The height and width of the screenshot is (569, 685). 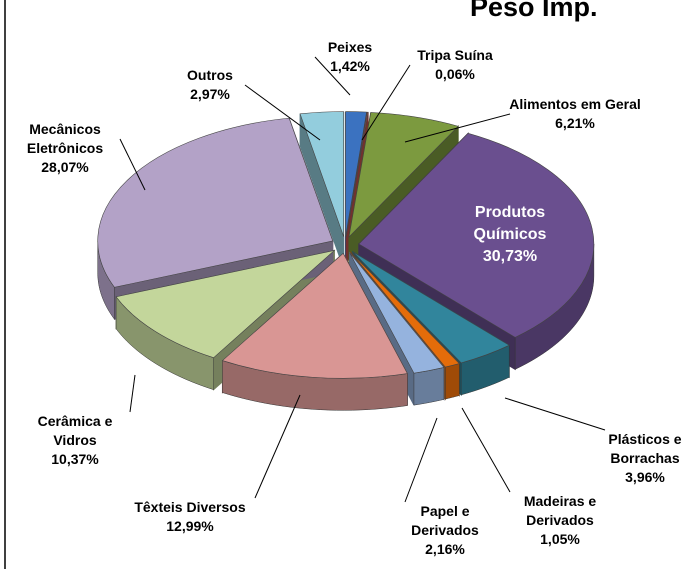 What do you see at coordinates (575, 123) in the screenshot?
I see `value-label: 6,21%` at bounding box center [575, 123].